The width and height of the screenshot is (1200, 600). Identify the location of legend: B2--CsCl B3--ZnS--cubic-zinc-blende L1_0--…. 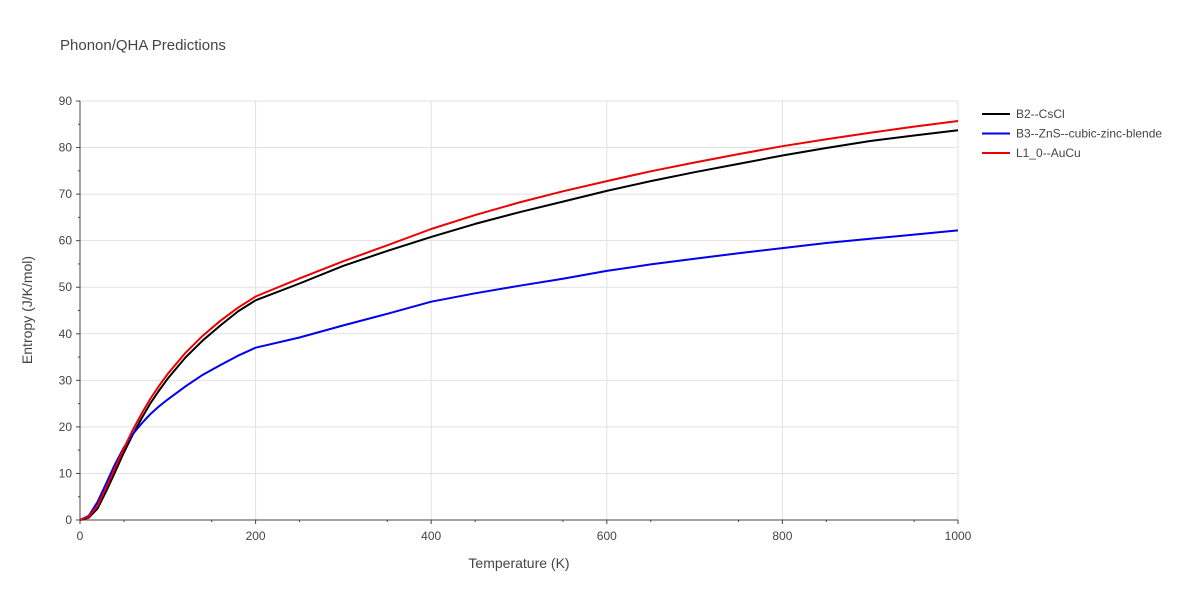
(1072, 133).